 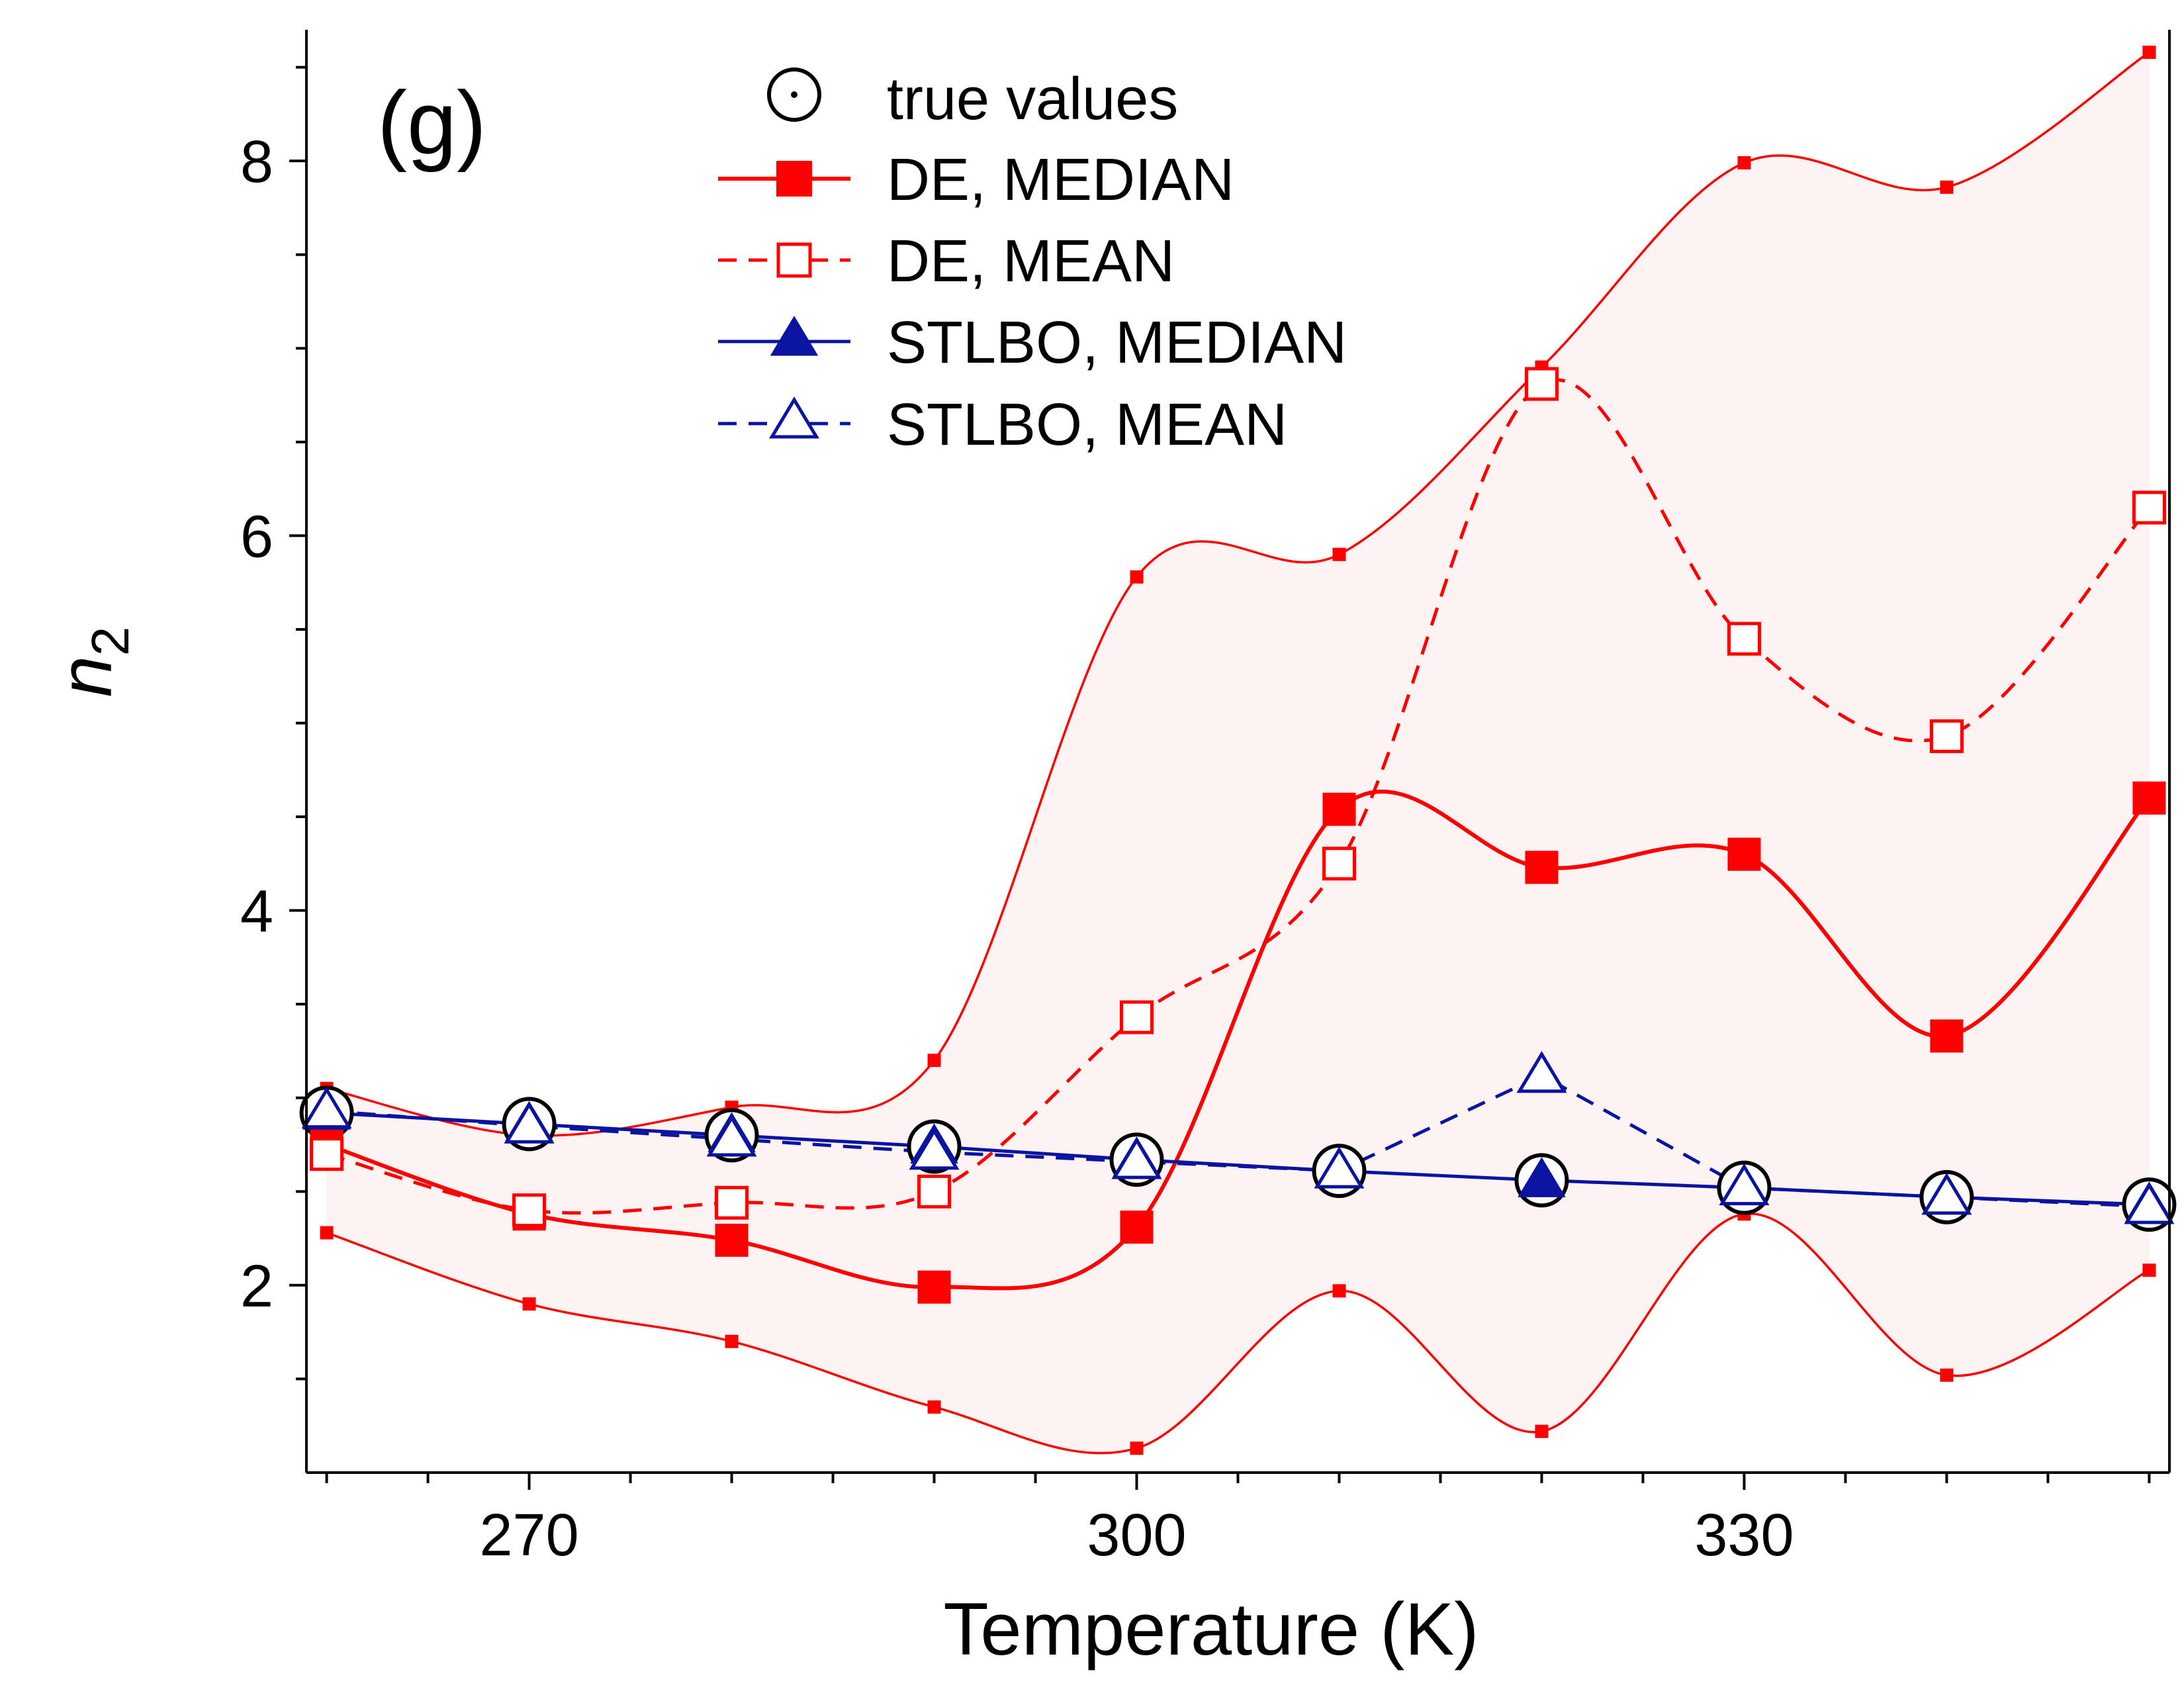 What do you see at coordinates (1060, 180) in the screenshot?
I see `legend-label: DE, MEDIAN` at bounding box center [1060, 180].